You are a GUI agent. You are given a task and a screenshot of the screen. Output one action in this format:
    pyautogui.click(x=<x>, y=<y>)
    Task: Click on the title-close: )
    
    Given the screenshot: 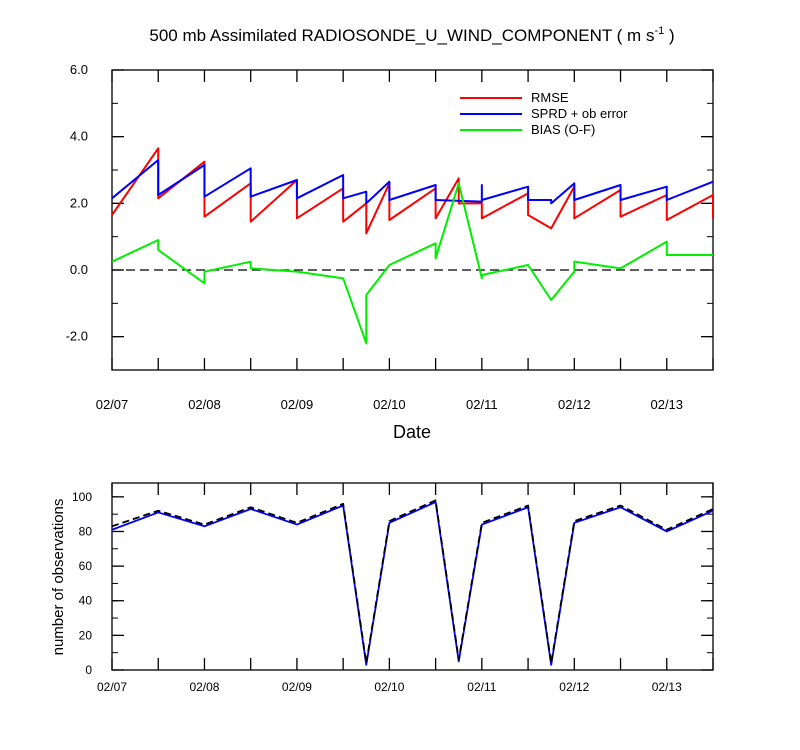 What is the action you would take?
    pyautogui.click(x=669, y=35)
    